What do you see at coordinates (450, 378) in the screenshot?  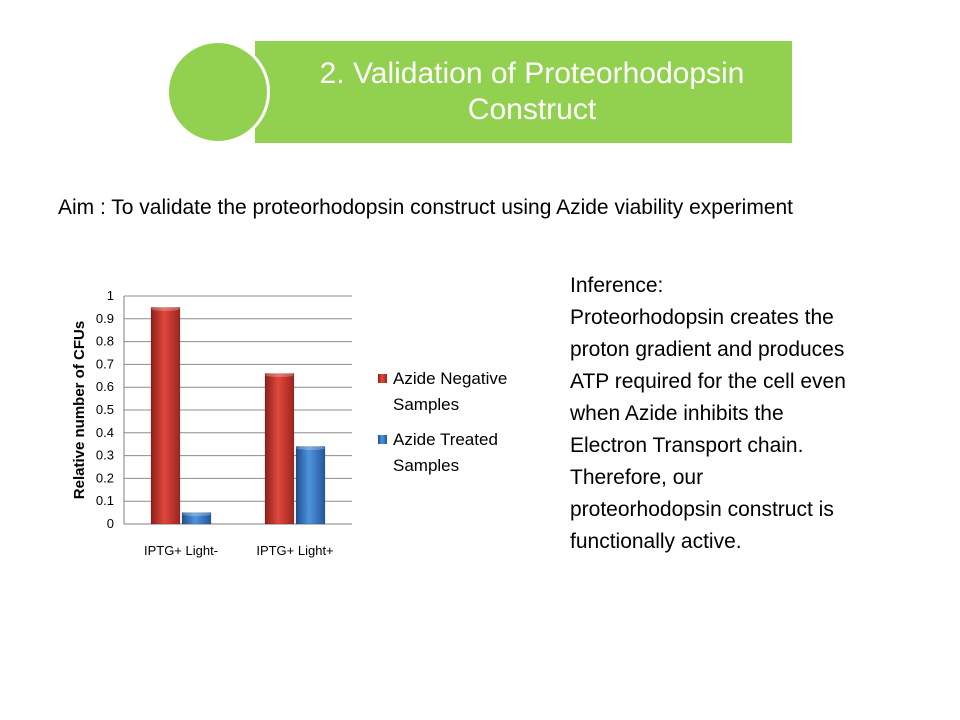 I see `legend-label: Azide Negative` at bounding box center [450, 378].